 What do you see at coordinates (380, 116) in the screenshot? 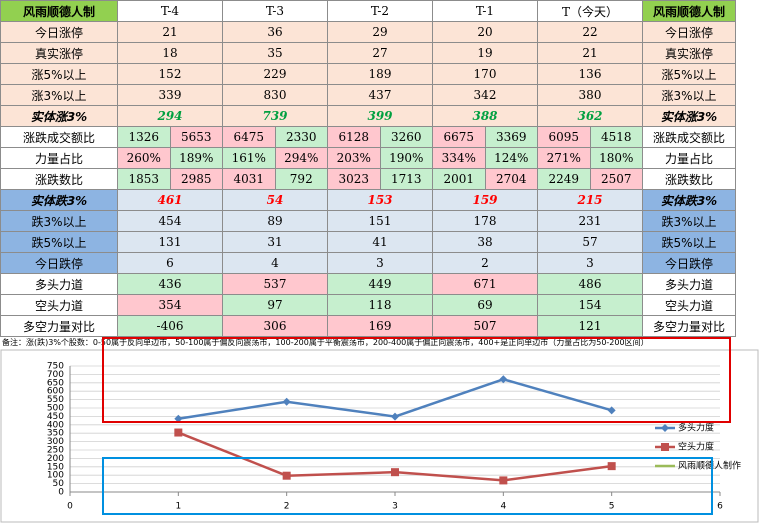
I see `cell: 399` at bounding box center [380, 116].